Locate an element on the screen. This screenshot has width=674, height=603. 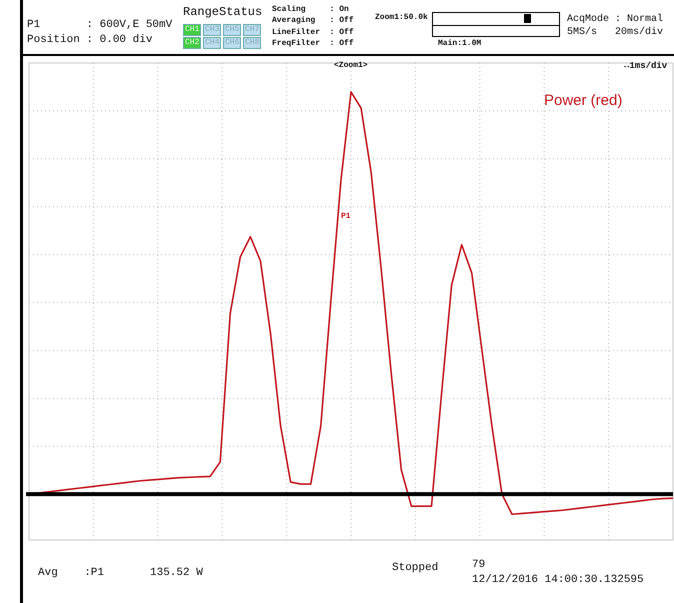
text: ↔1ms/div is located at coordinates (646, 66).